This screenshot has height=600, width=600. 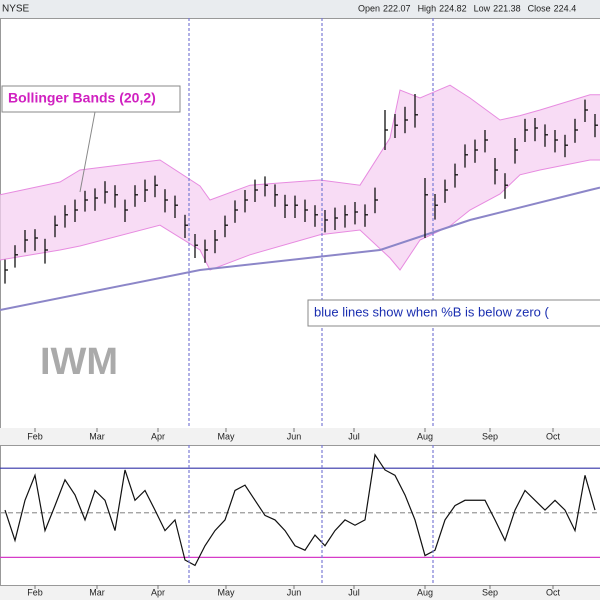 What do you see at coordinates (79, 362) in the screenshot?
I see `symbol-watermark: IWM` at bounding box center [79, 362].